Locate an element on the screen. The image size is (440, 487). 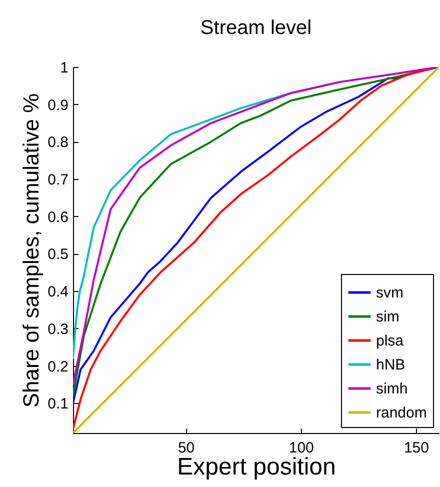
legend-label: random is located at coordinates (401, 413).